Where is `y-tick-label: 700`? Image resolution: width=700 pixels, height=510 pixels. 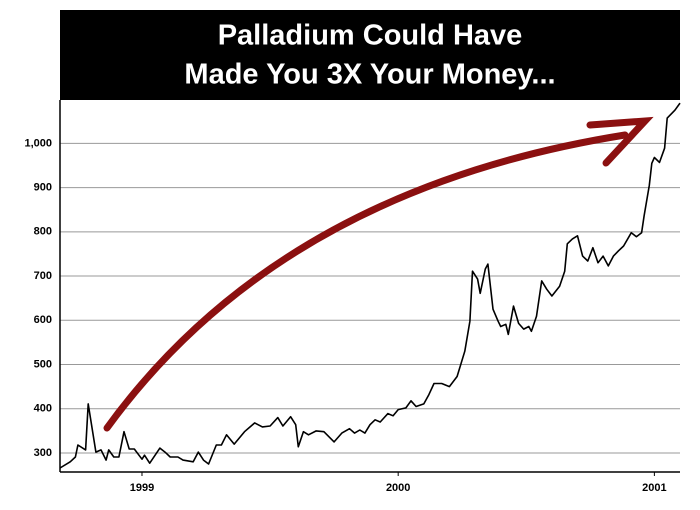
y-tick-label: 700 is located at coordinates (43, 276).